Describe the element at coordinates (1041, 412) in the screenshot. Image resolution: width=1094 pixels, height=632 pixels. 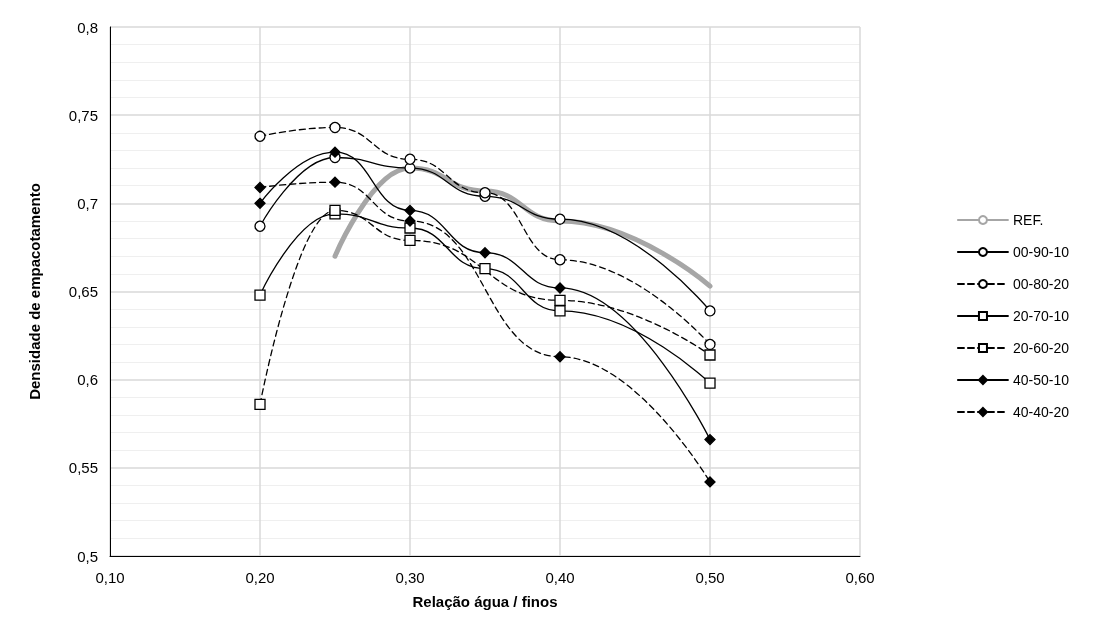
I see `legend-label: 40-40-20` at that location.